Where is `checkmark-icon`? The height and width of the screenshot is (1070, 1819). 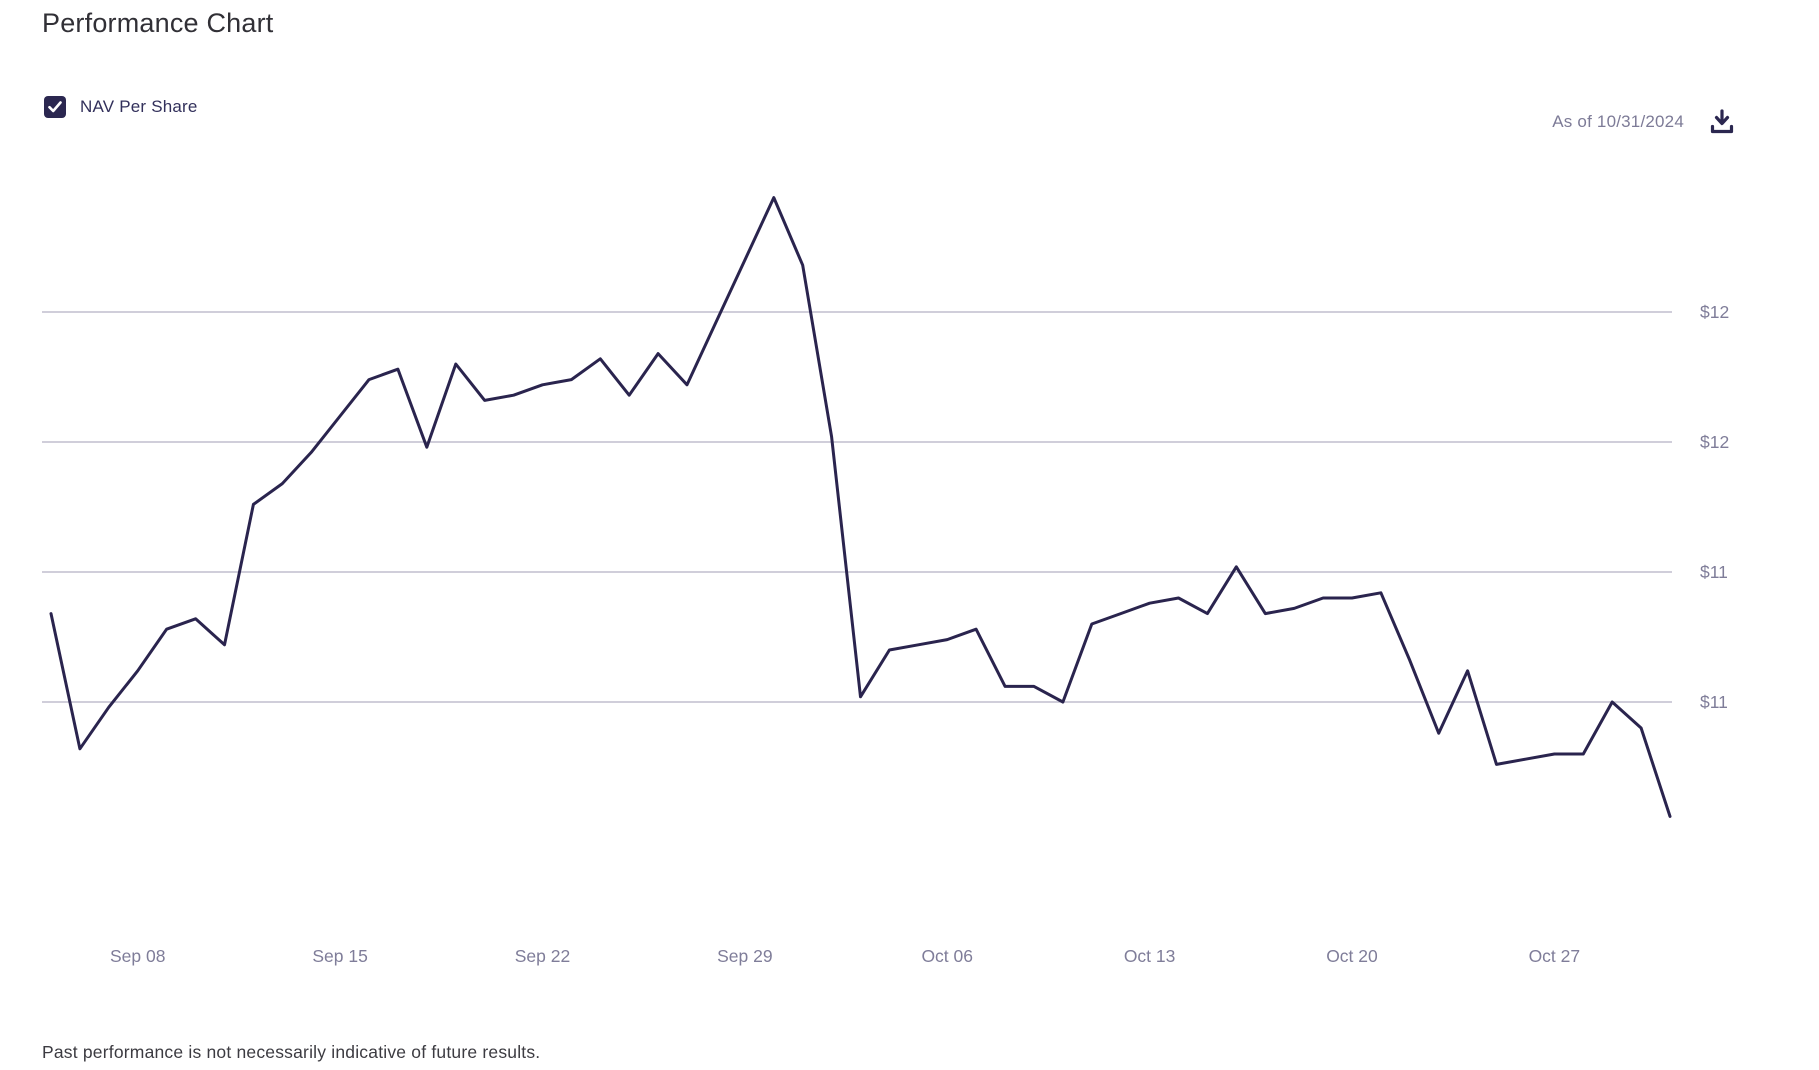 checkmark-icon is located at coordinates (55, 107).